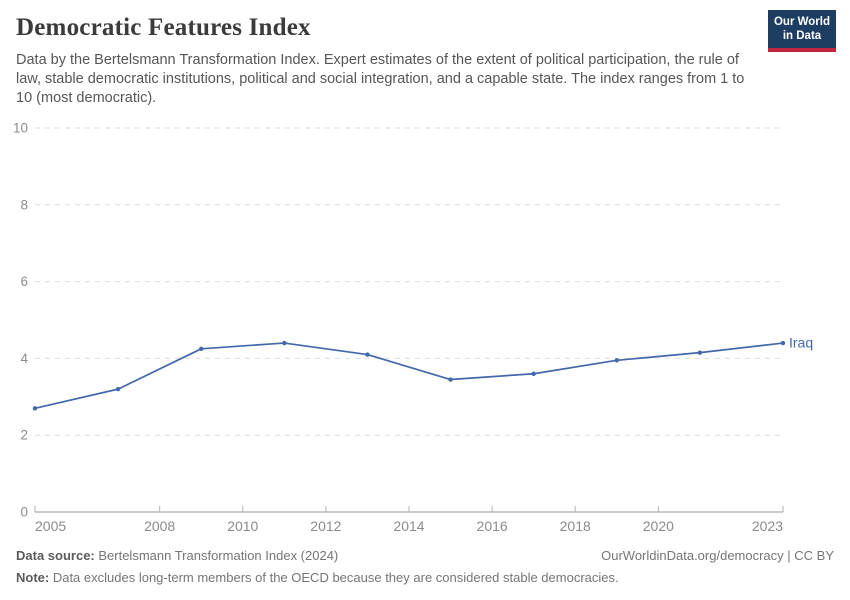  What do you see at coordinates (325, 526) in the screenshot?
I see `x-axis-tick-label: 2012` at bounding box center [325, 526].